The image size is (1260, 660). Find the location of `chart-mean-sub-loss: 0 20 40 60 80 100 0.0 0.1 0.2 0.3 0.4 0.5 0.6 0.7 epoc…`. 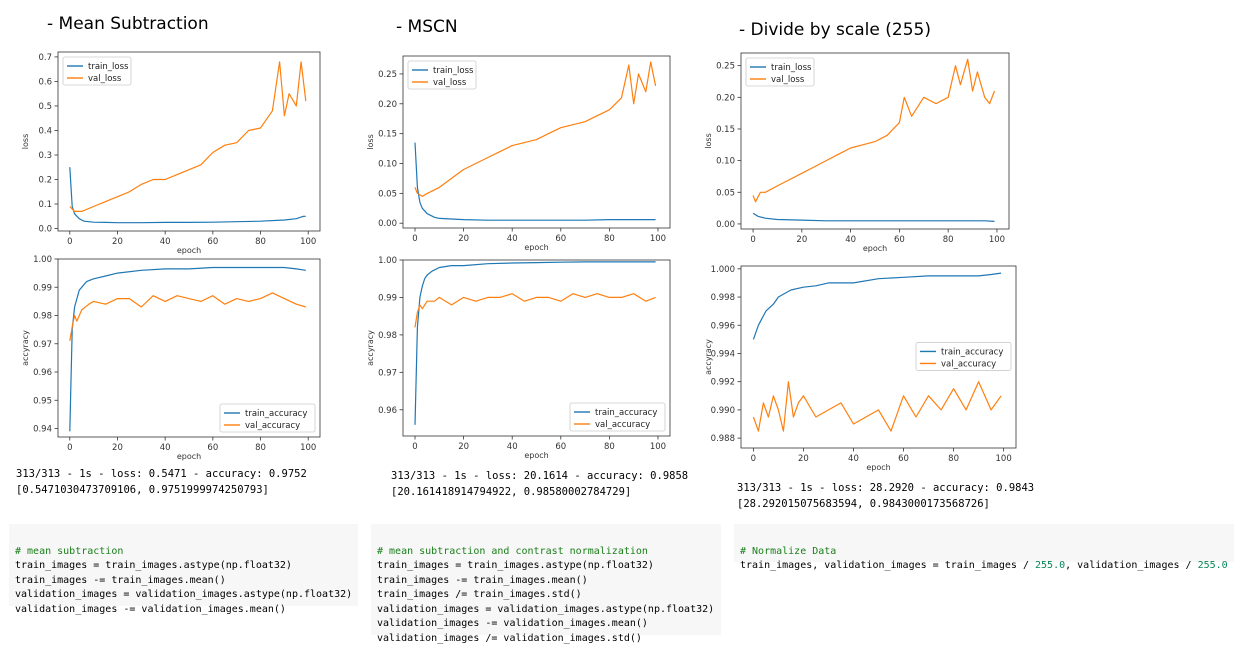

chart-mean-sub-loss: 0 20 40 60 80 100 0.0 0.1 0.2 0.3 0.4 0.5 0.6 0.7 epoc… is located at coordinates (171, 153).